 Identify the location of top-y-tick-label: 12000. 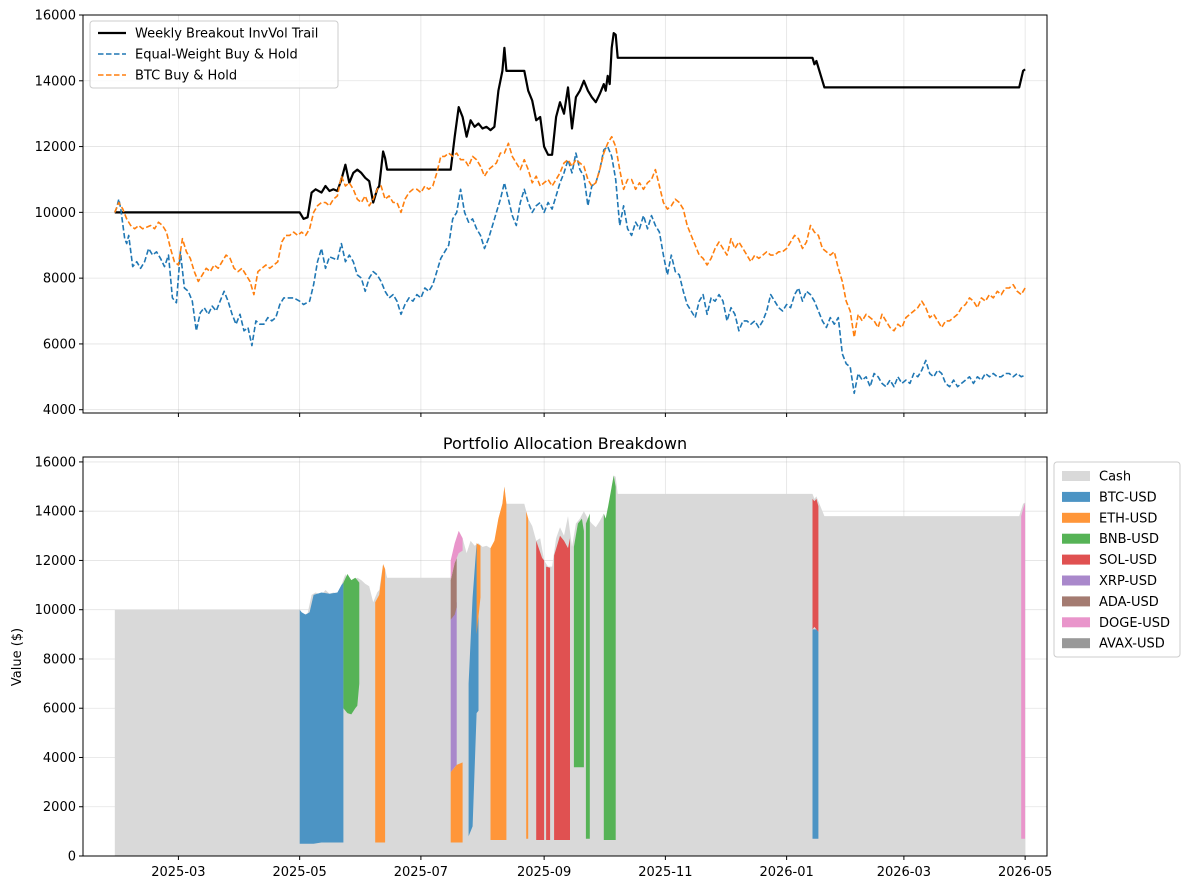
(55, 147).